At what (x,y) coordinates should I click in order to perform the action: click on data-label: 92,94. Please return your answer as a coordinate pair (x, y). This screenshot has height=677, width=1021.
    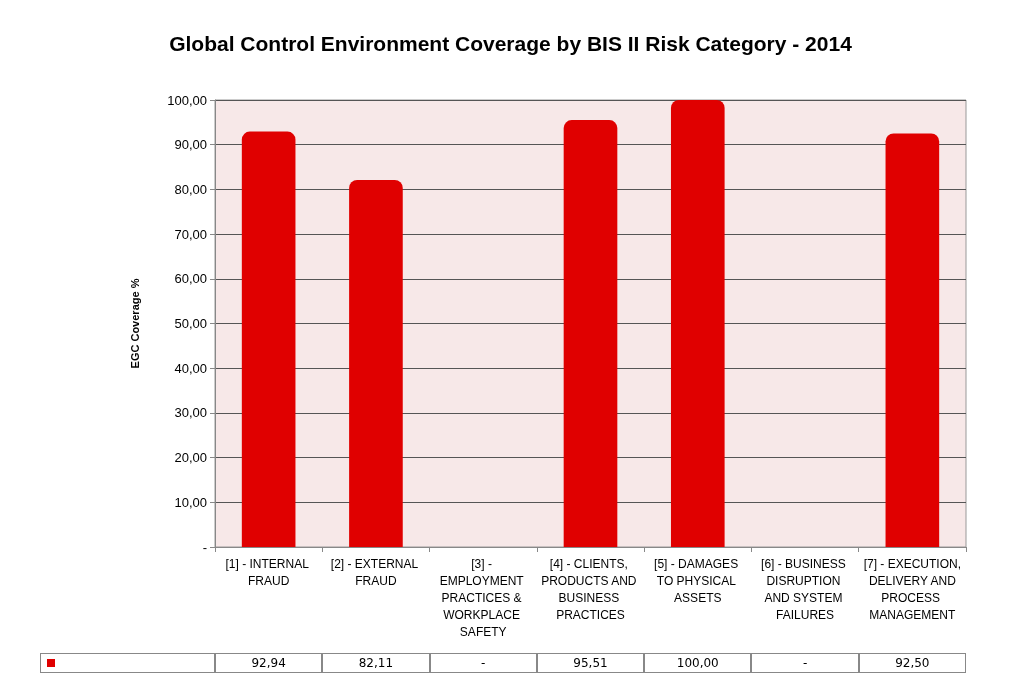
    Looking at the image, I should click on (269, 663).